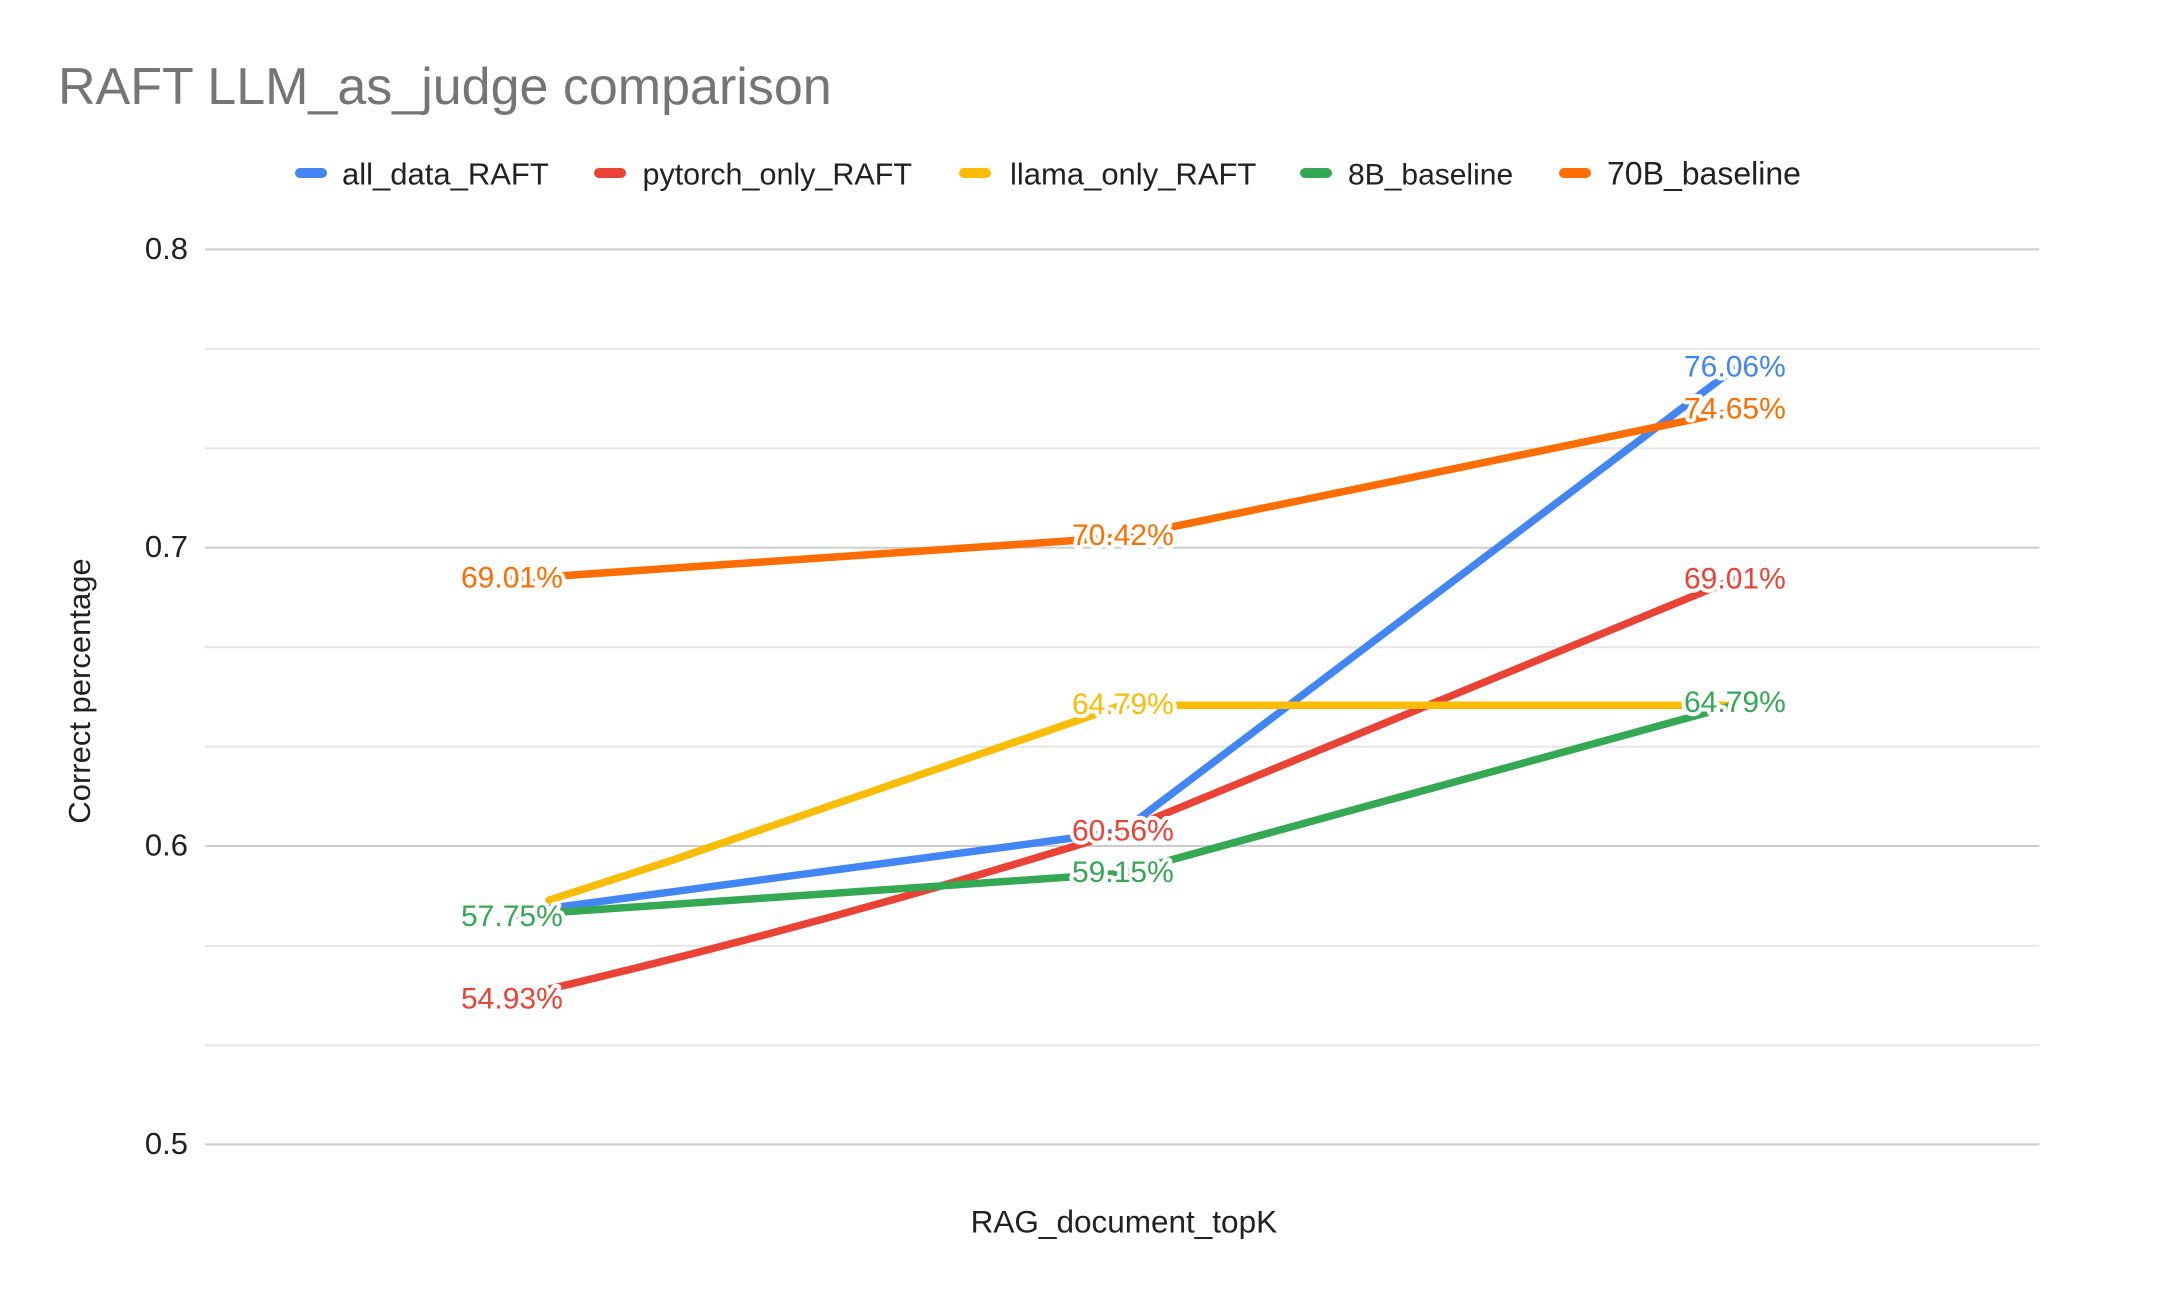 The height and width of the screenshot is (1302, 2158). Describe the element at coordinates (1123, 872) in the screenshot. I see `svg-text: 59.15%` at that location.